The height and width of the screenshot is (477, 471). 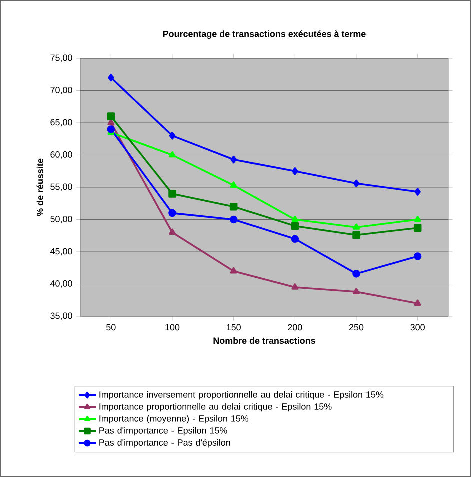 What do you see at coordinates (61, 284) in the screenshot?
I see `y-tick-label: 40,00` at bounding box center [61, 284].